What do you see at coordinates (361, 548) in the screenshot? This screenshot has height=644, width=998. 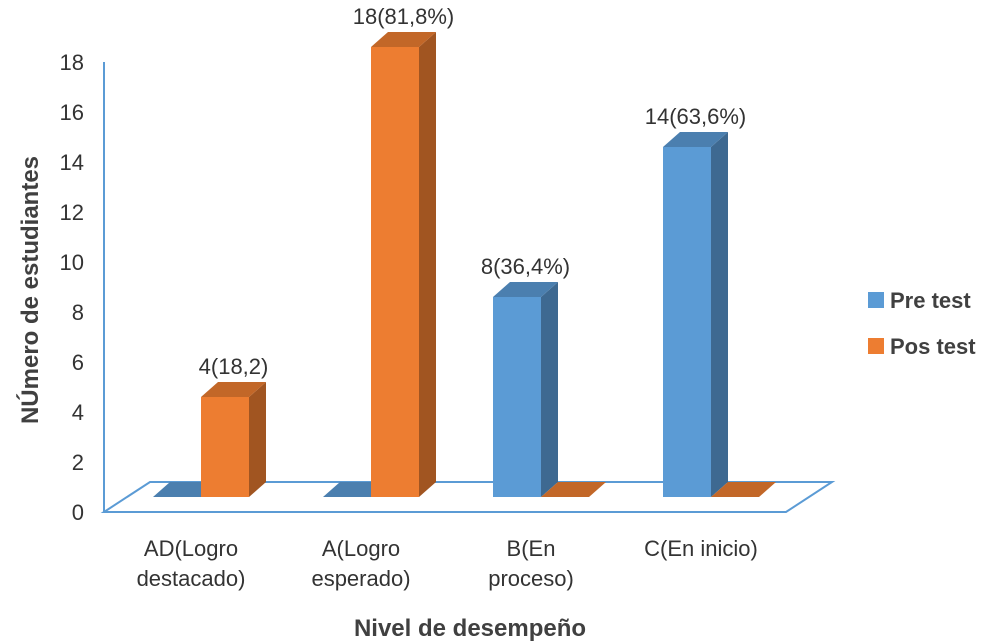 I see `x-tick-label: A(Logro` at bounding box center [361, 548].